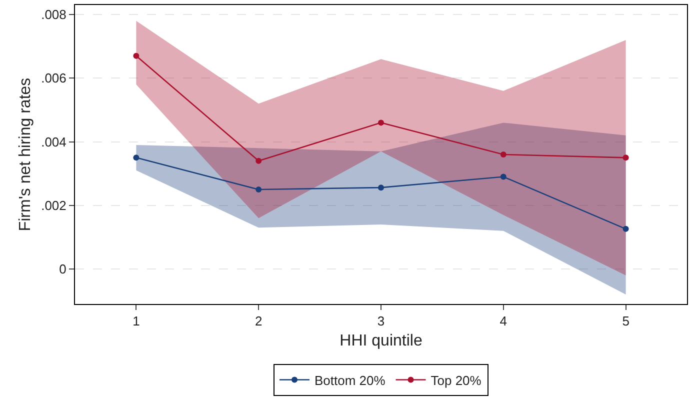 This screenshot has width=692, height=401. What do you see at coordinates (53, 78) in the screenshot?
I see `y-tick-label: .006` at bounding box center [53, 78].